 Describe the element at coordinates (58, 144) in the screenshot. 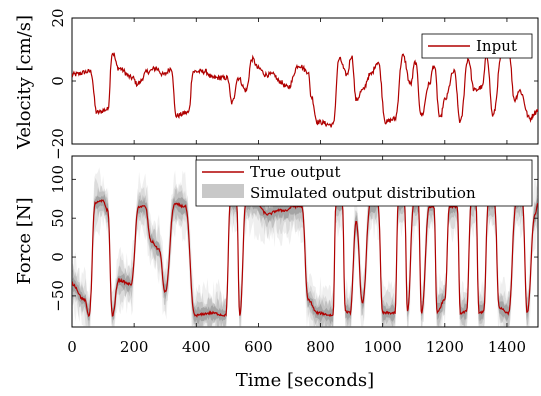

I see `velocity-y-tick-label: −20` at that location.